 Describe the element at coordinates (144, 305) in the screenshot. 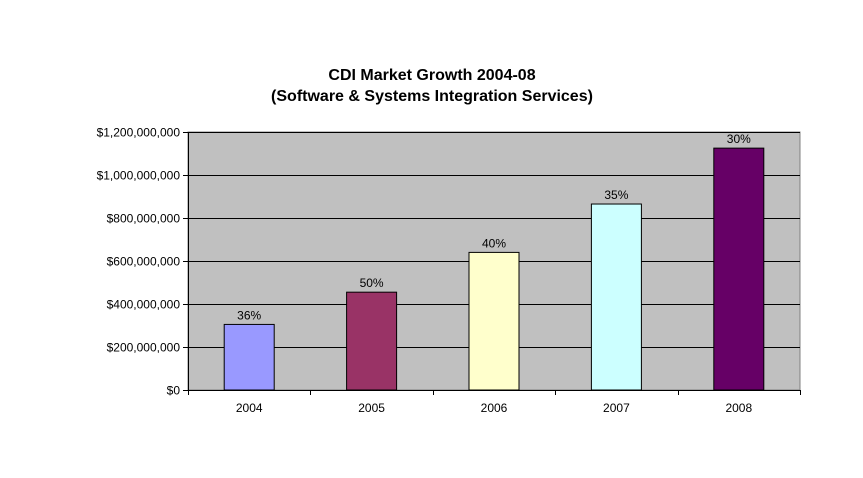

I see `y-tick-label: $400,000,000` at that location.